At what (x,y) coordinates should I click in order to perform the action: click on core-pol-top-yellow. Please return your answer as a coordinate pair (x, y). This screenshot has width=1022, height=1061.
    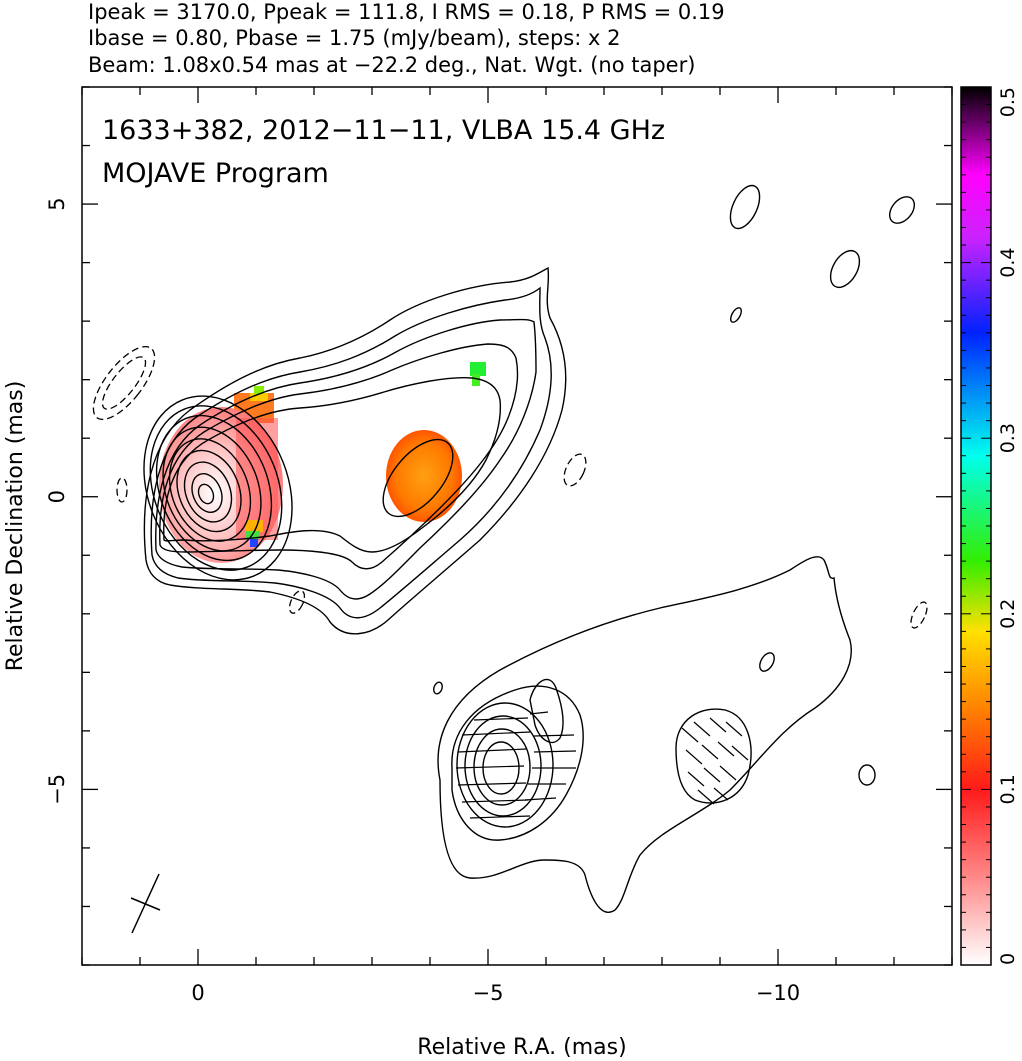
    Looking at the image, I should click on (259, 397).